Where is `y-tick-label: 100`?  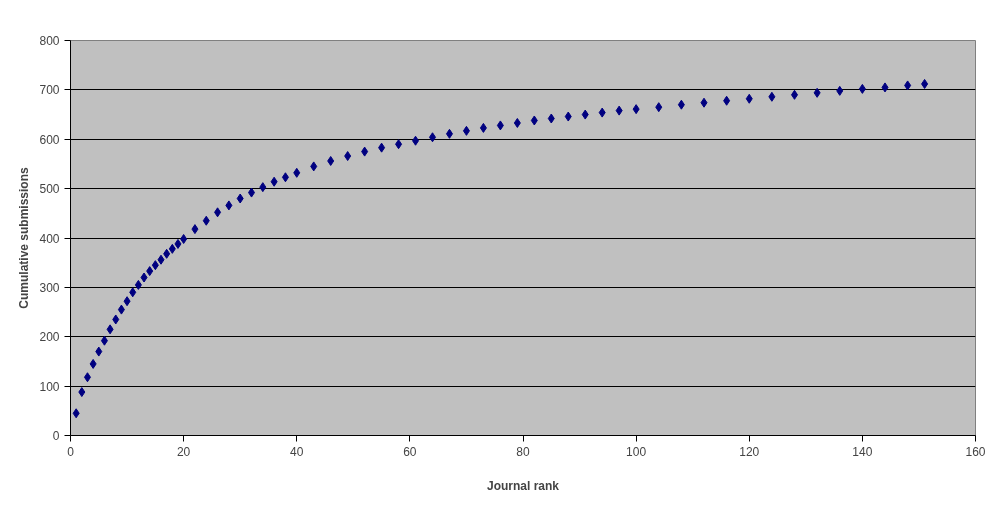 y-tick-label: 100 is located at coordinates (49, 386).